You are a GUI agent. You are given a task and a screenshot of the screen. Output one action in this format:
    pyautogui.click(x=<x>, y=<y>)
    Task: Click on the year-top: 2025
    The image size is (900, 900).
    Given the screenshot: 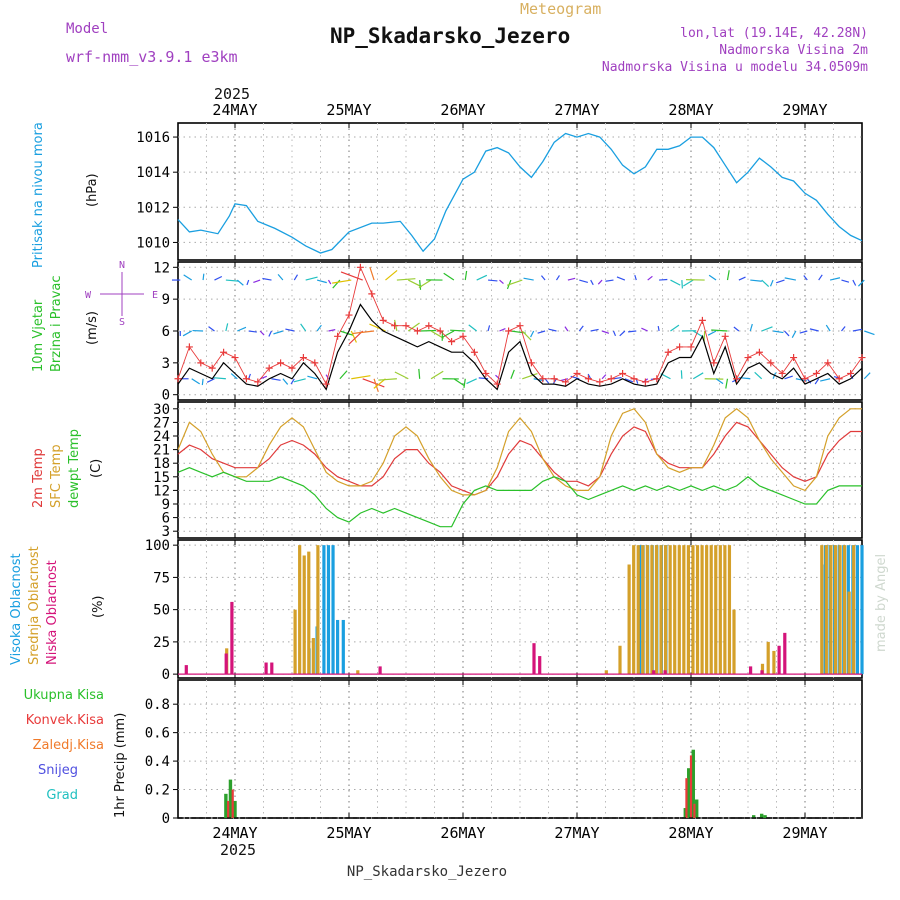 What is the action you would take?
    pyautogui.click(x=232, y=94)
    